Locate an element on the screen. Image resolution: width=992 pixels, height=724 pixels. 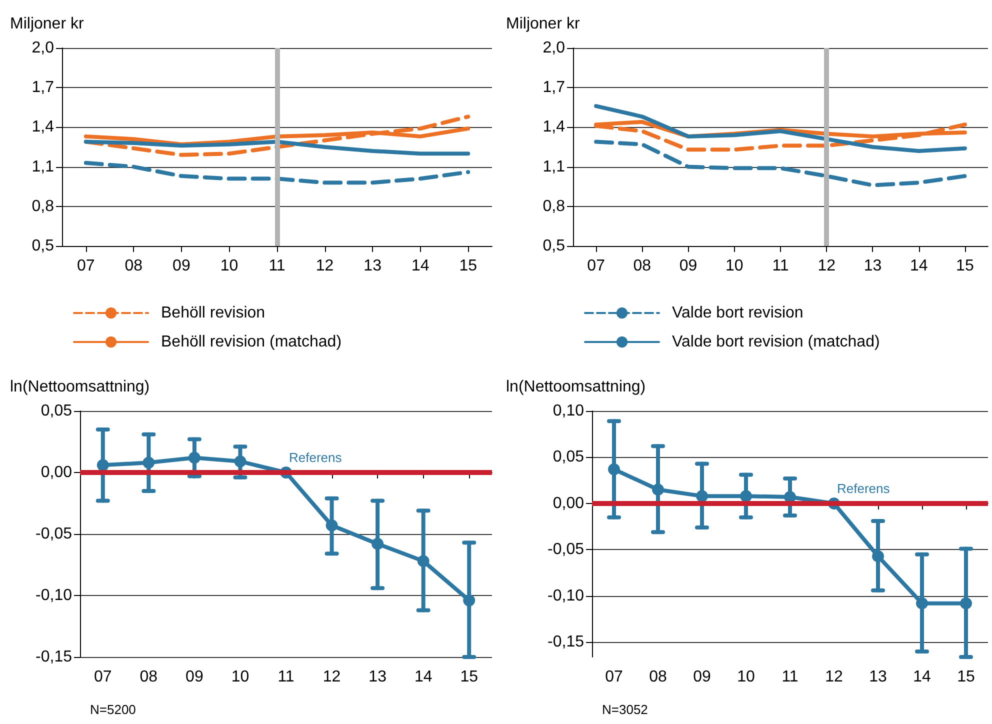
y-tick-label: 0,10 is located at coordinates (568, 411).